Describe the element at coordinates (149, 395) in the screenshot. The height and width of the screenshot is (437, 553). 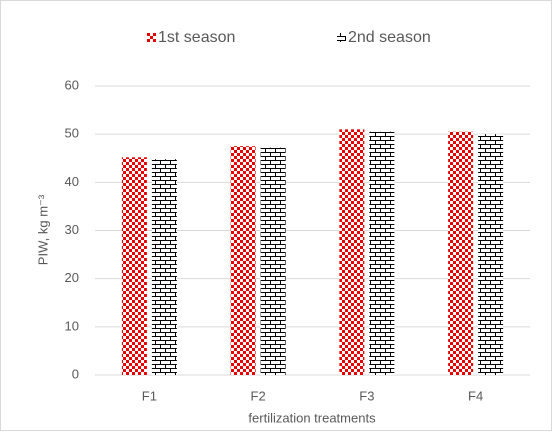
I see `x-tick-label: F1` at that location.